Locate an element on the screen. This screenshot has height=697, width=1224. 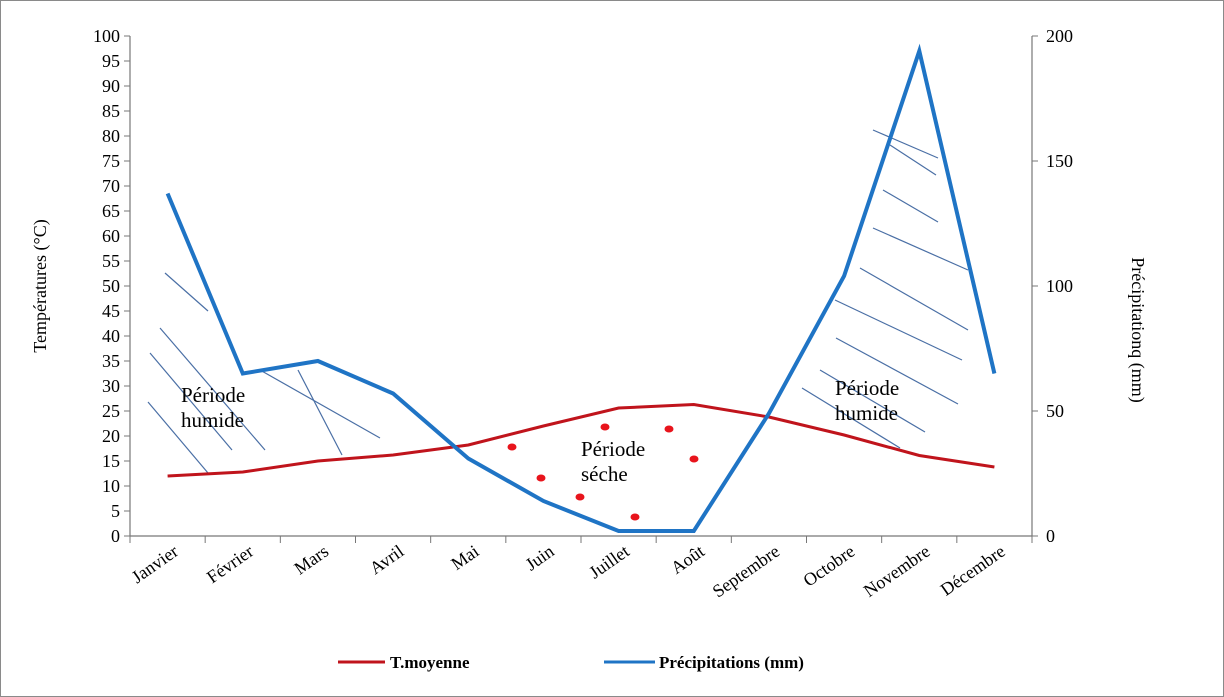
y-left-tick-label: 5 is located at coordinates (115, 511).